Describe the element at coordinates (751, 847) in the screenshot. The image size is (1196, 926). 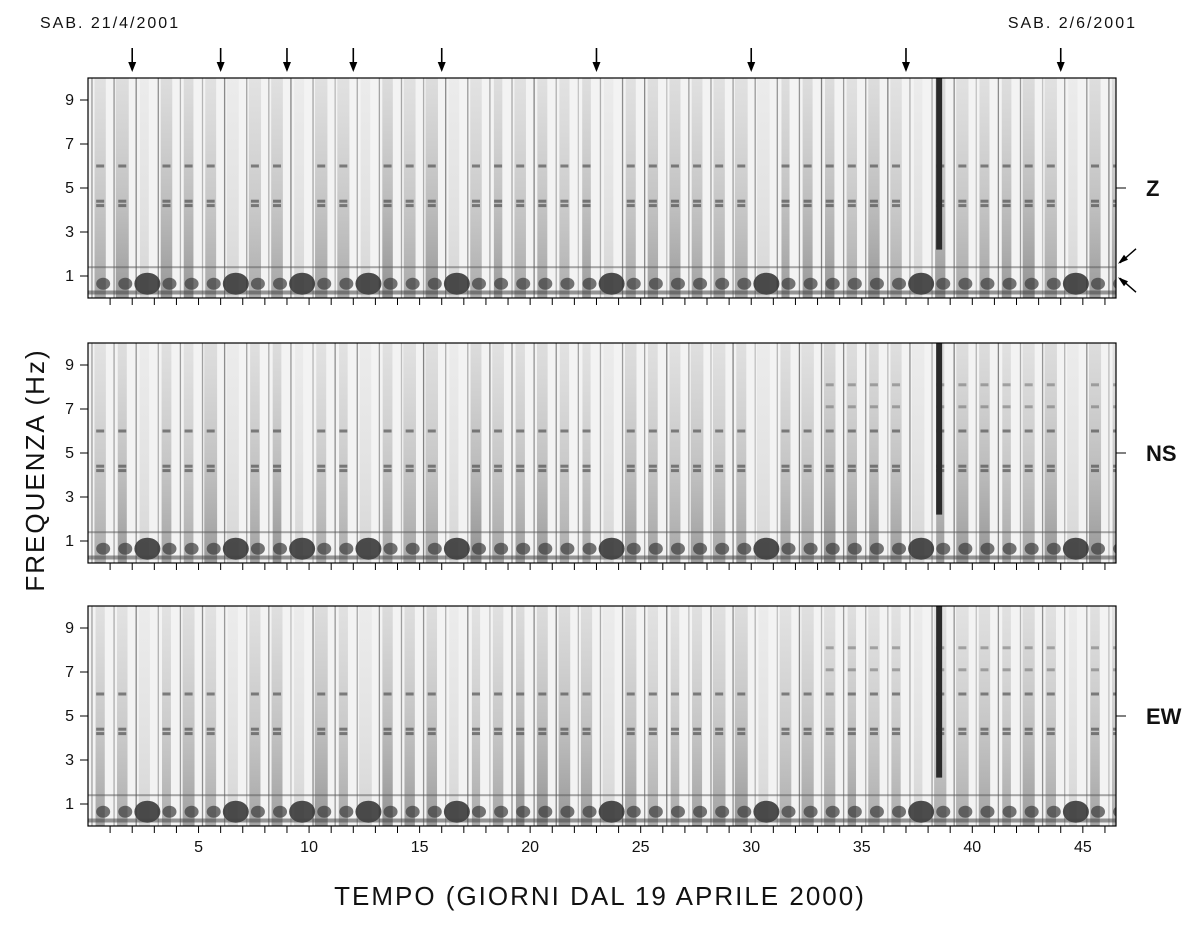
I see `x-tick-label: 30` at that location.